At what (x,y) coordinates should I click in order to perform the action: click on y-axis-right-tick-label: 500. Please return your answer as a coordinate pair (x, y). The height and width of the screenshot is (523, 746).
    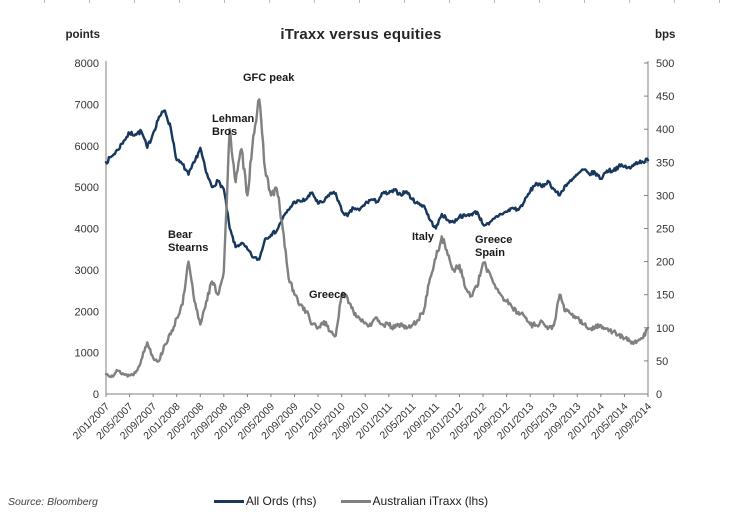
    Looking at the image, I should click on (665, 64).